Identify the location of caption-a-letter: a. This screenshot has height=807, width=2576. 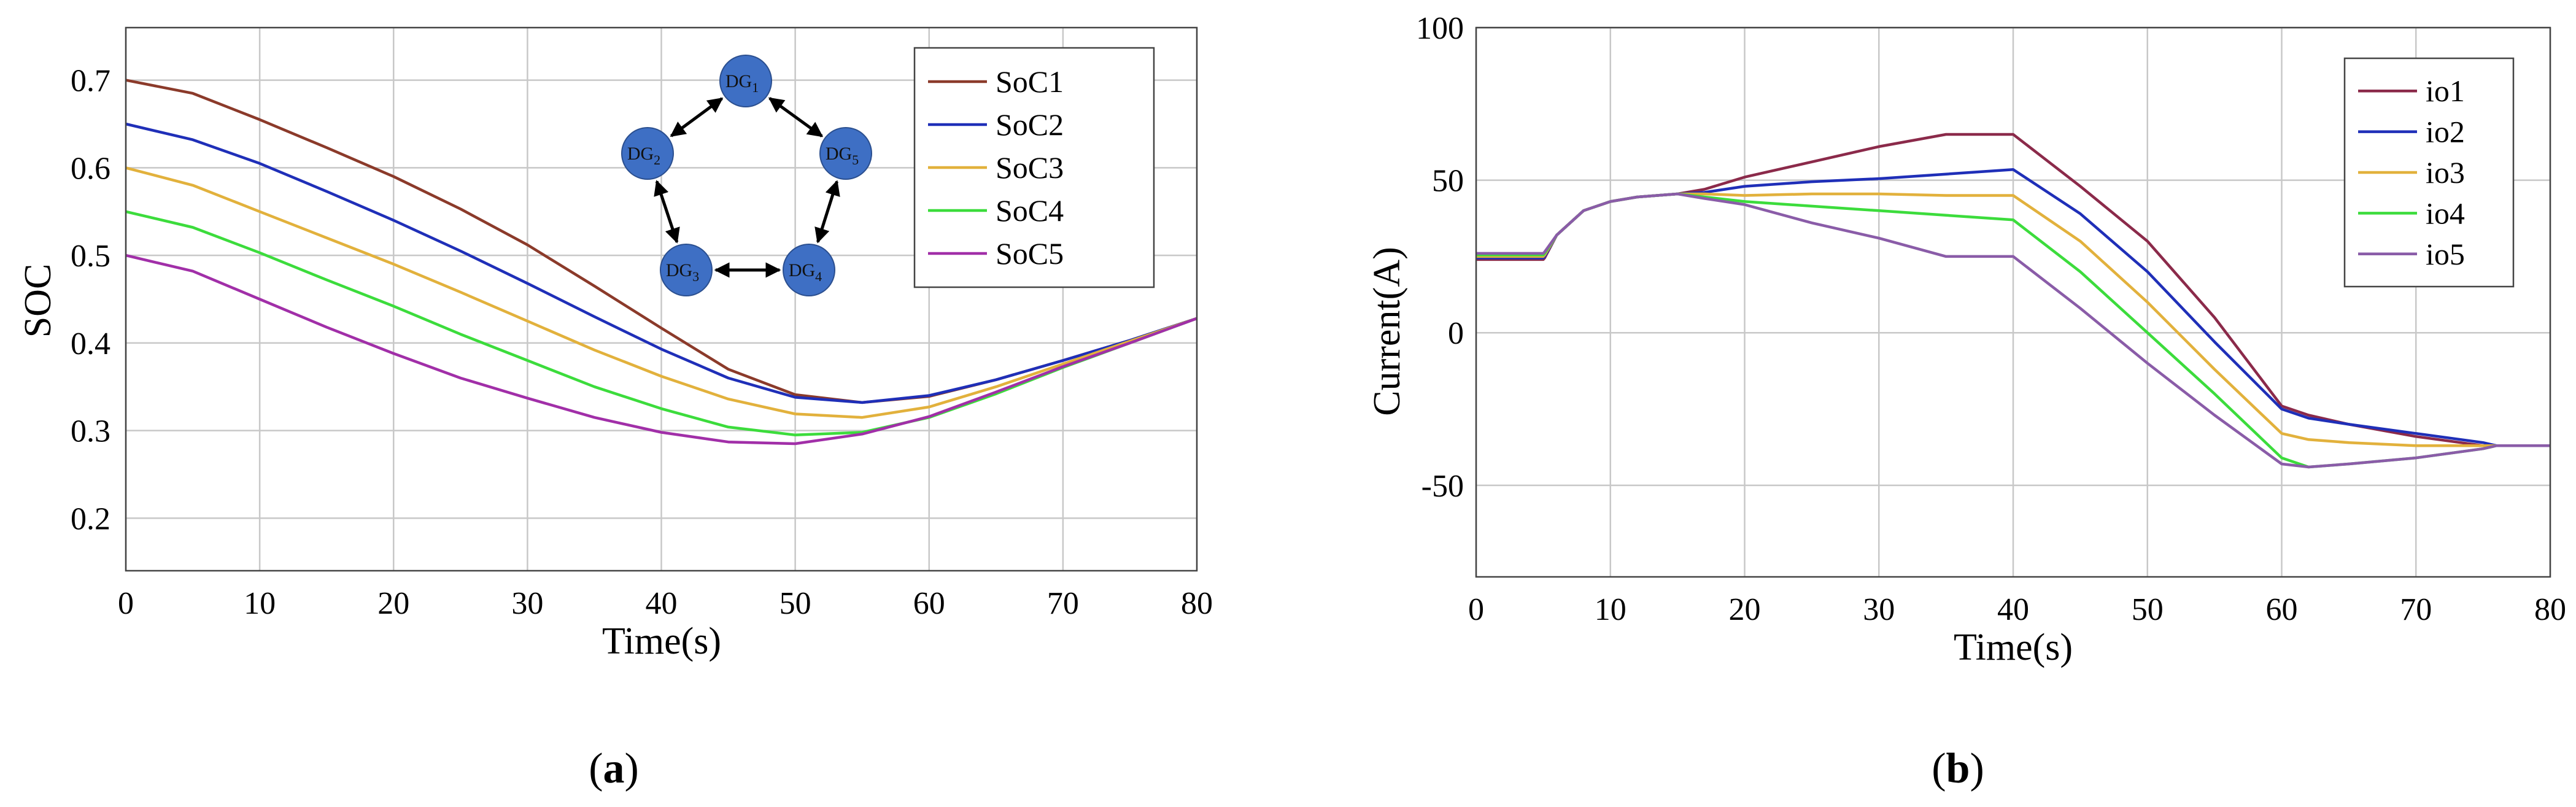
(614, 768).